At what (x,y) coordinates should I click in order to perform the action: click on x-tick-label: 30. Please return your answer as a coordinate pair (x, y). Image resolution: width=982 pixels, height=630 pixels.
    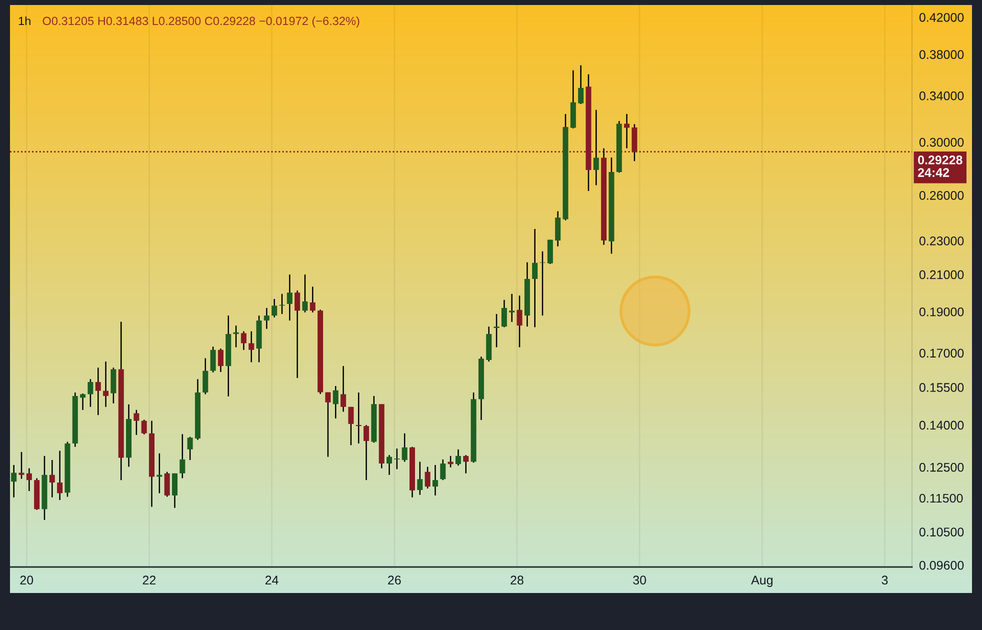
    Looking at the image, I should click on (639, 580).